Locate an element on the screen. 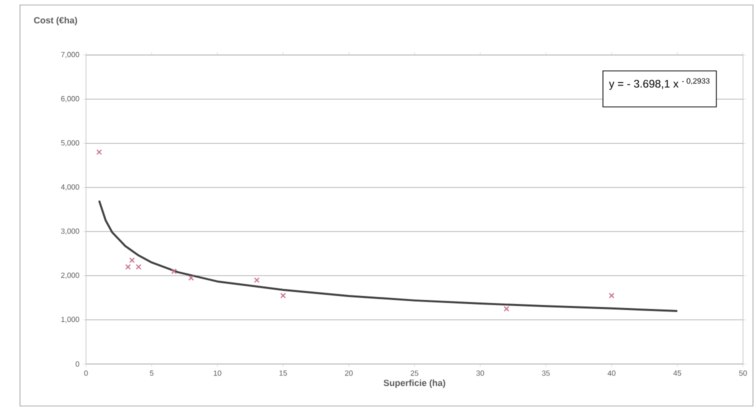 This screenshot has width=756, height=409. y-axis-title: Cost (€ha) is located at coordinates (56, 21).